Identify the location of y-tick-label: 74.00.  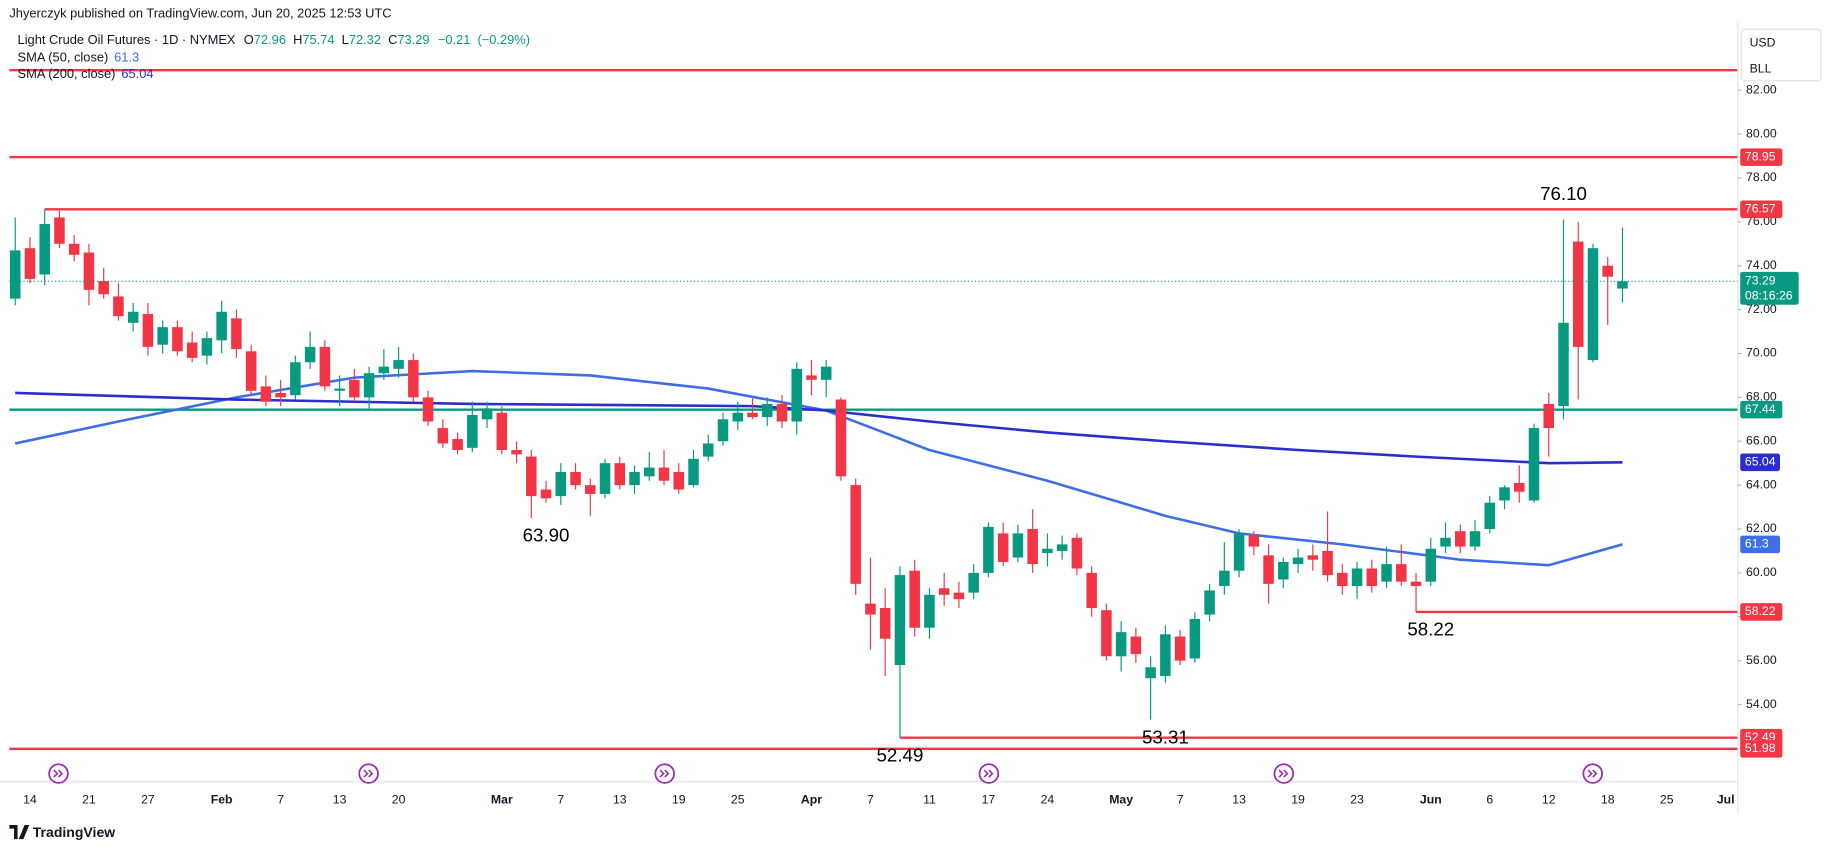
(1761, 265).